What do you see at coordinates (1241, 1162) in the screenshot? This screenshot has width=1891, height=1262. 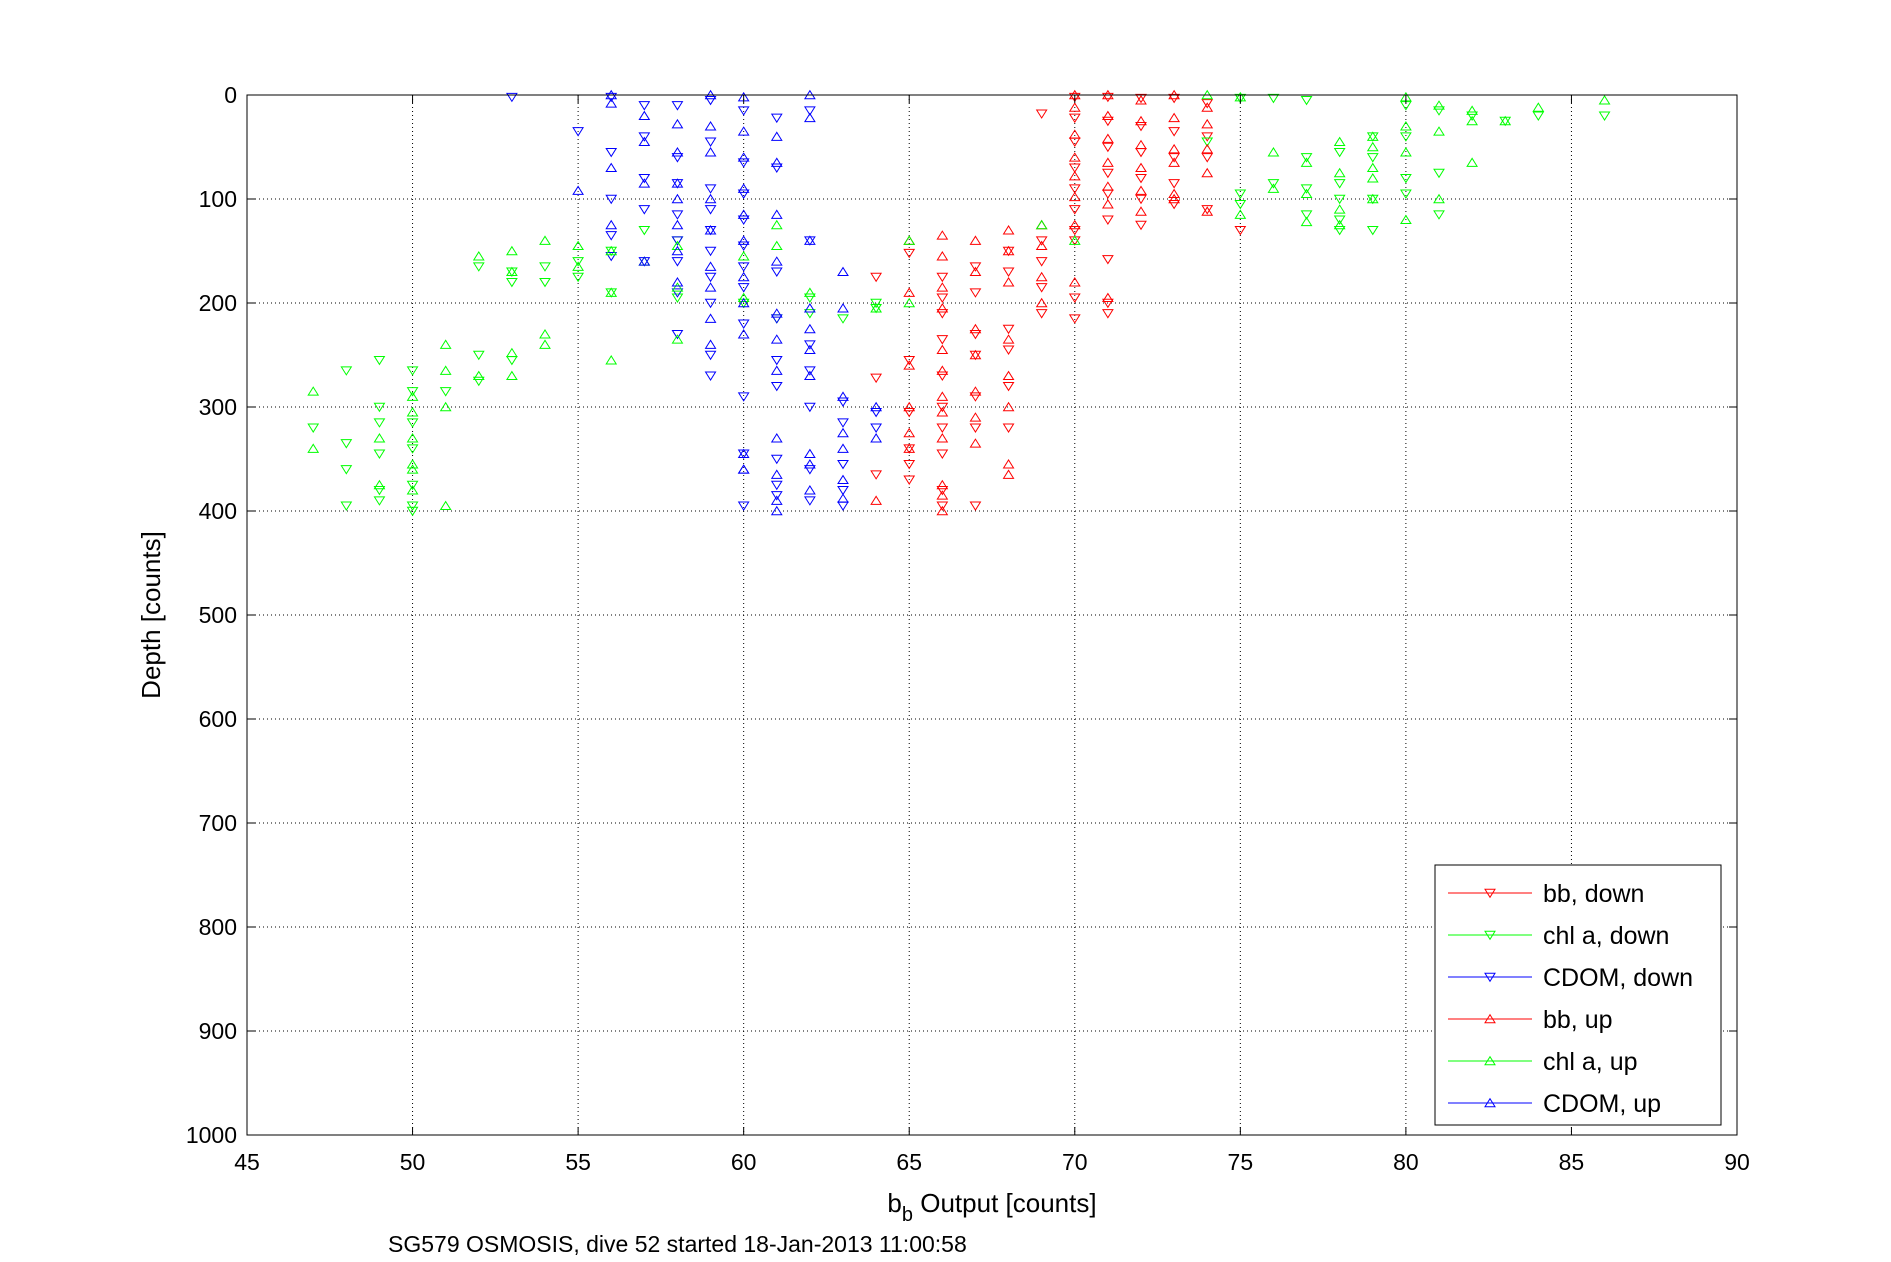 I see `x-tick-label: 75` at bounding box center [1241, 1162].